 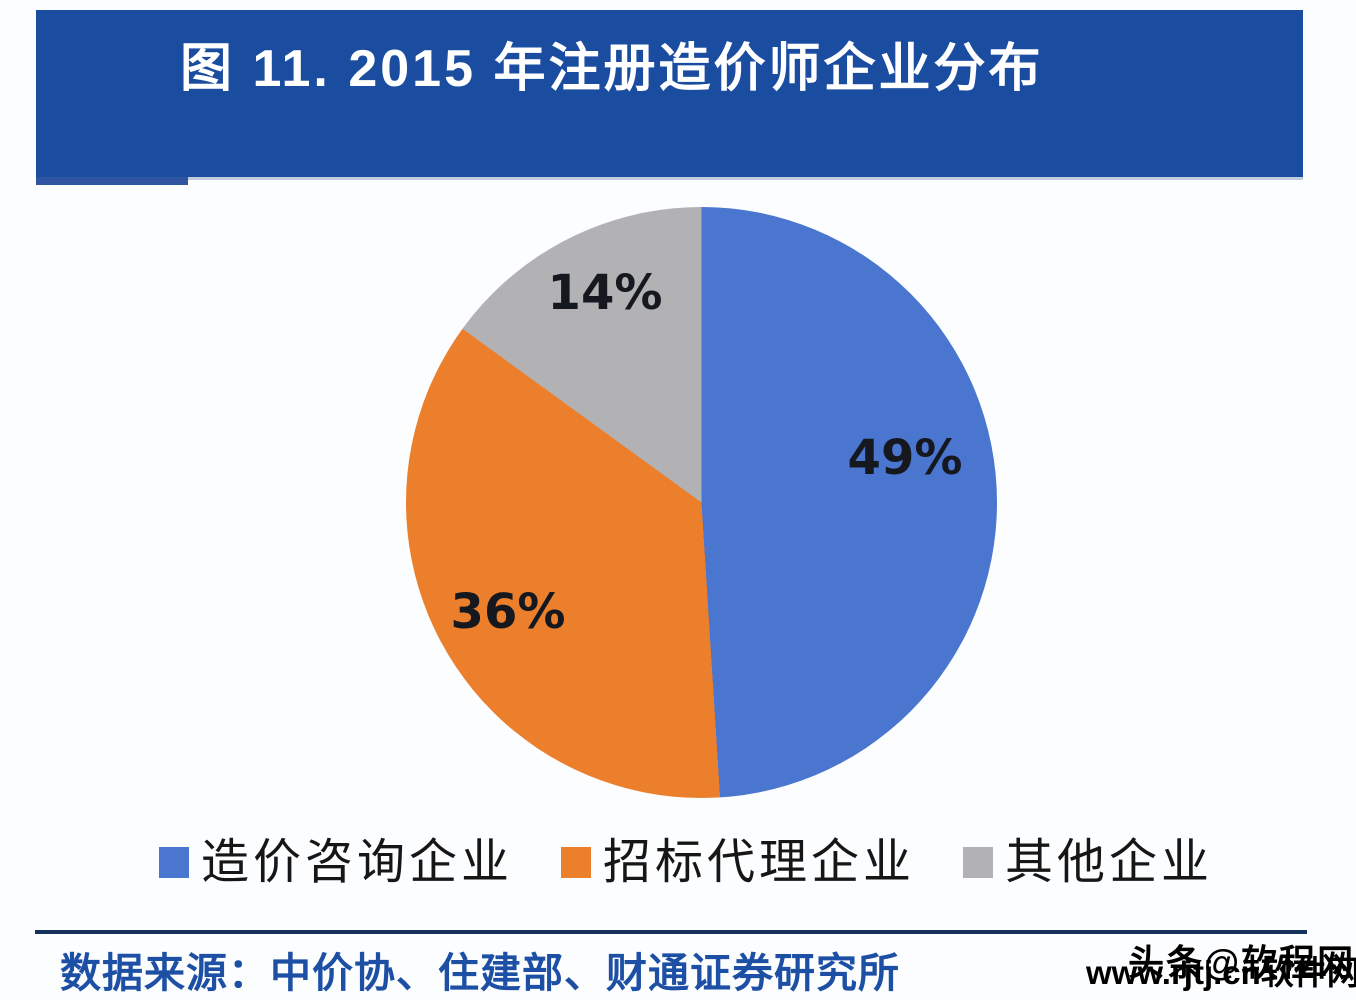 What do you see at coordinates (605, 293) in the screenshot?
I see `pie-slice-label-other: 14%` at bounding box center [605, 293].